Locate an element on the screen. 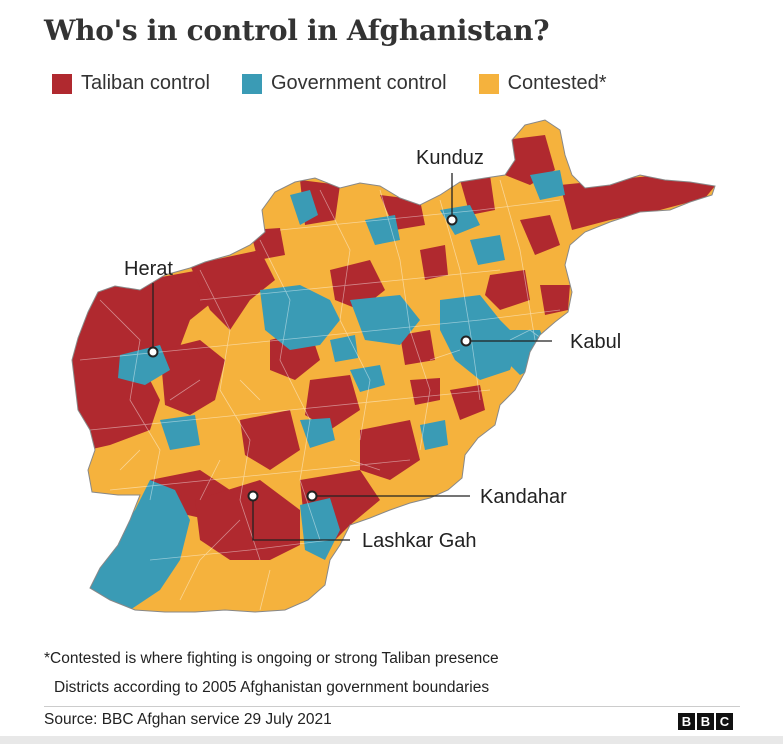  kandahar-label: Kandahar is located at coordinates (523, 497).